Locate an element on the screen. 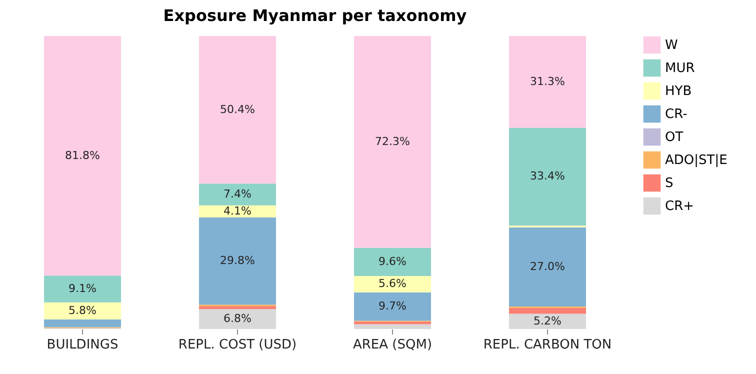  data-label: 81.8% is located at coordinates (82, 155).